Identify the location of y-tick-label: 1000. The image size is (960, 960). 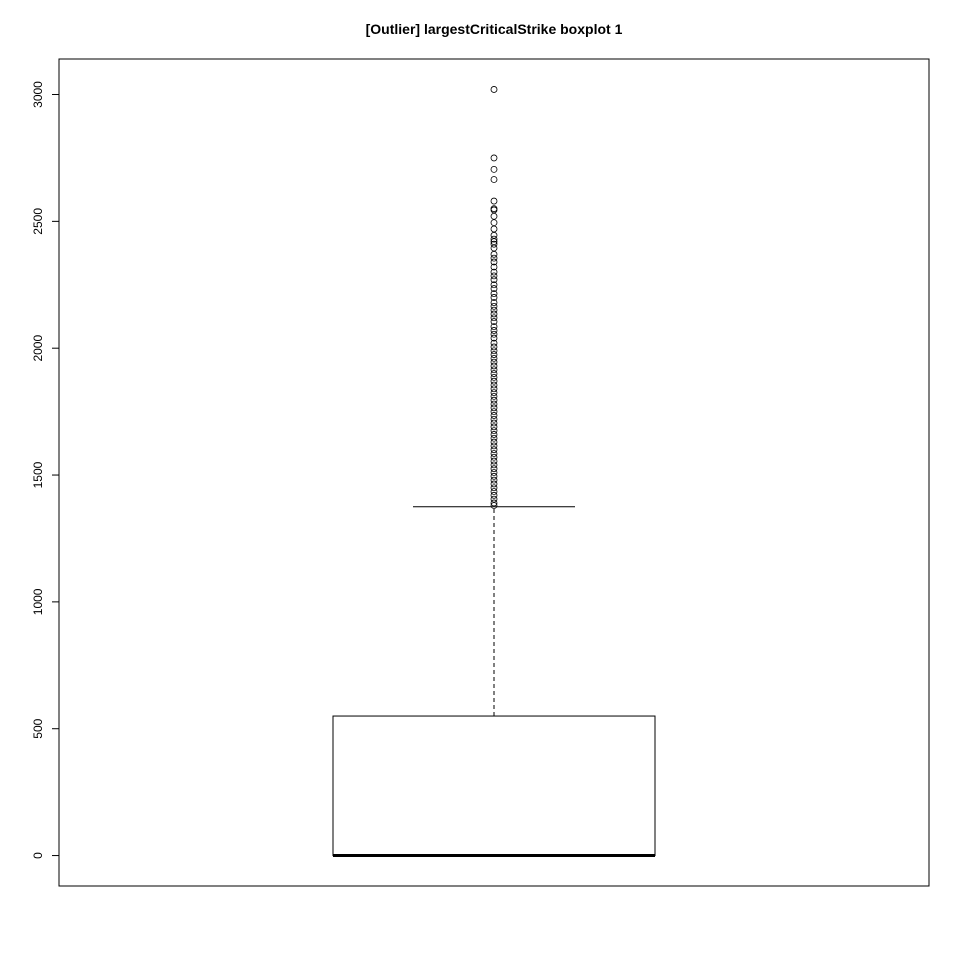
(38, 601).